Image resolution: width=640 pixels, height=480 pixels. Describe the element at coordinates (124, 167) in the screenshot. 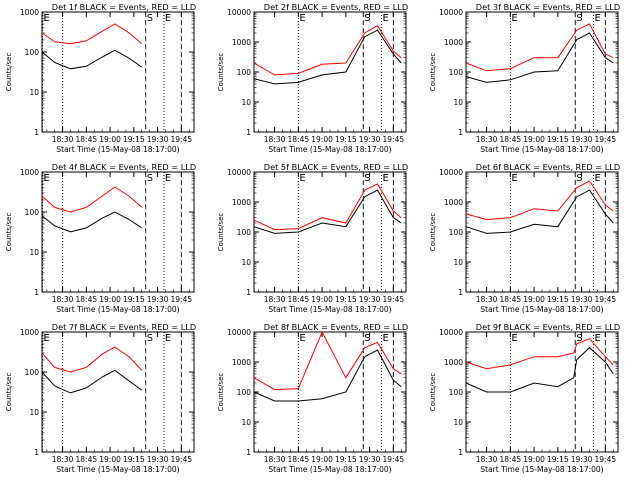

I see `panel-title: Det 4f BLACK = Events, RED = LLD` at that location.